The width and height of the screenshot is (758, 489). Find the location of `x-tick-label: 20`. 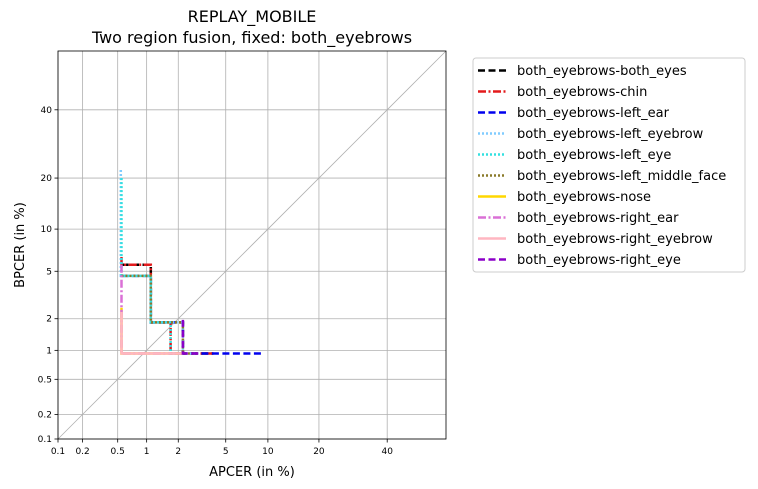

x-tick-label: 20 is located at coordinates (319, 452).